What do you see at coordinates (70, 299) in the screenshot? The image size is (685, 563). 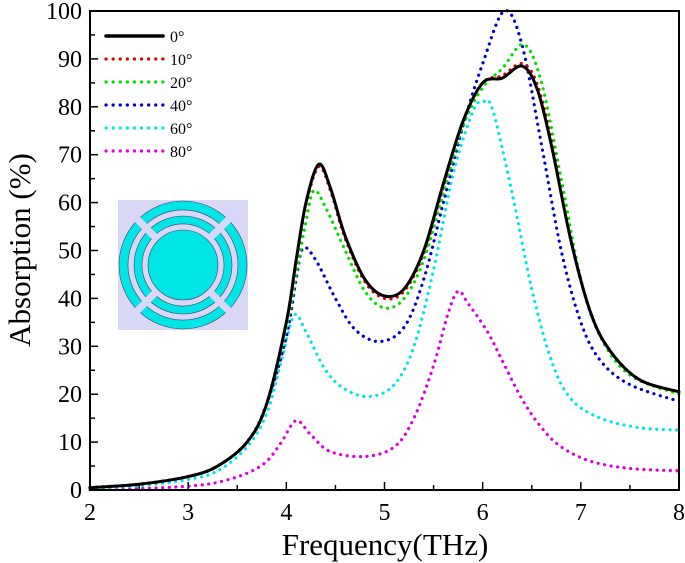 I see `y-tick-label: 40` at bounding box center [70, 299].